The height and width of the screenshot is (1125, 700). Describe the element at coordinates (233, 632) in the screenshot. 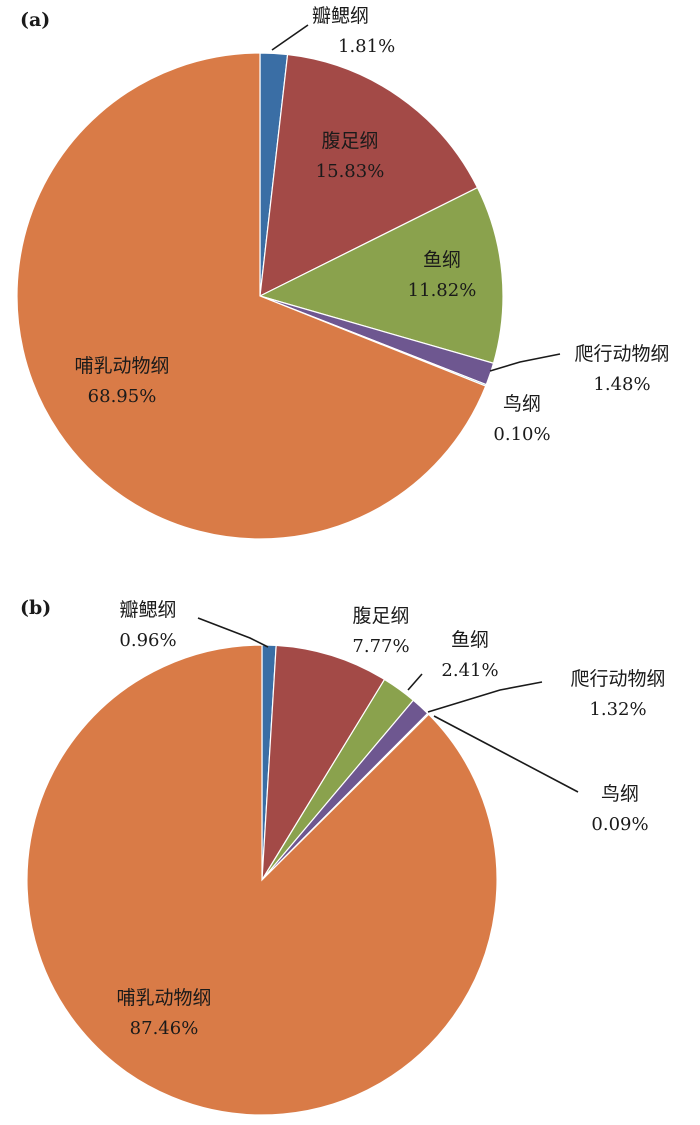

I see `leader-line-bivalvia-b` at that location.